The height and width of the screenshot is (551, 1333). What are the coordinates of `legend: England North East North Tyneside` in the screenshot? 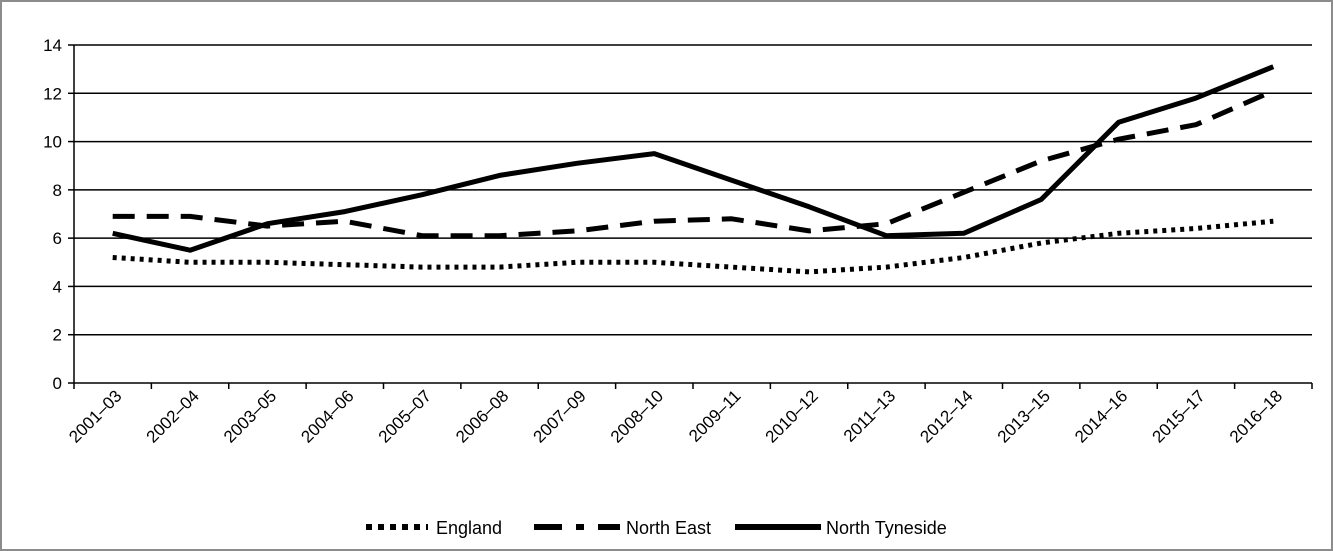 It's located at (656, 528).